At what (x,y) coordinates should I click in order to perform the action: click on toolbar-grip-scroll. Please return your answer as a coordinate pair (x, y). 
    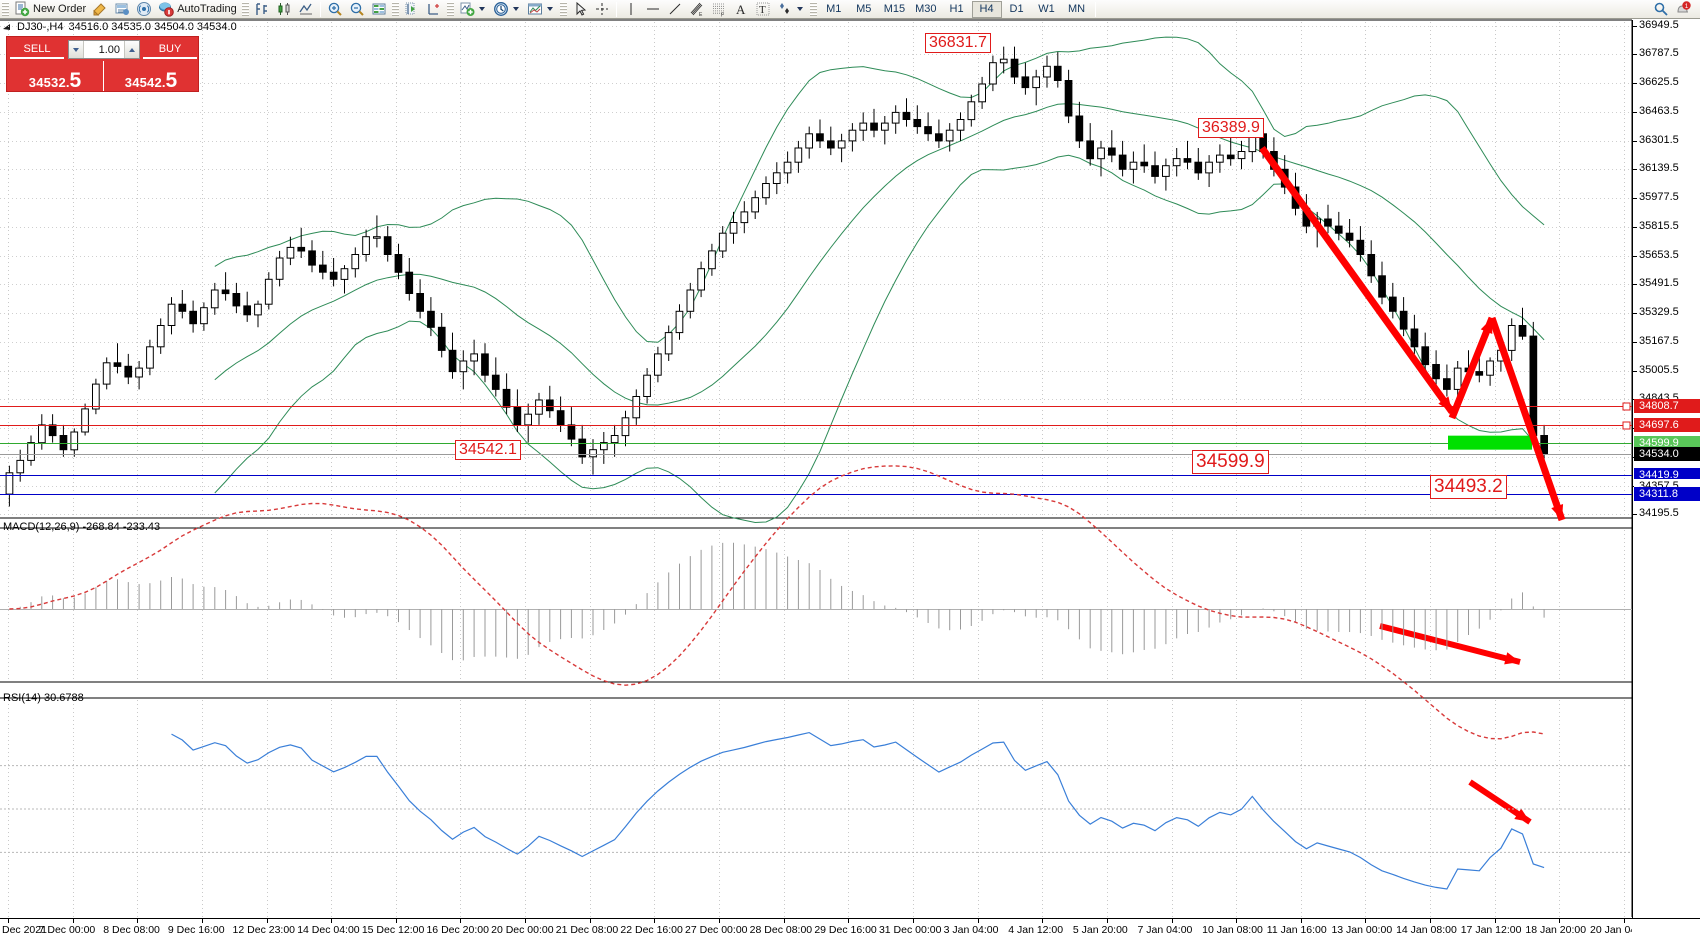
    Looking at the image, I should click on (395, 9).